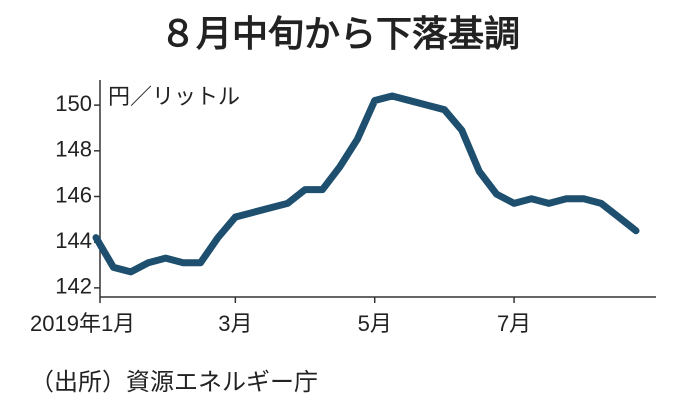  What do you see at coordinates (340, 34) in the screenshot?
I see `chart-title: ８月中旬から下落基調` at bounding box center [340, 34].